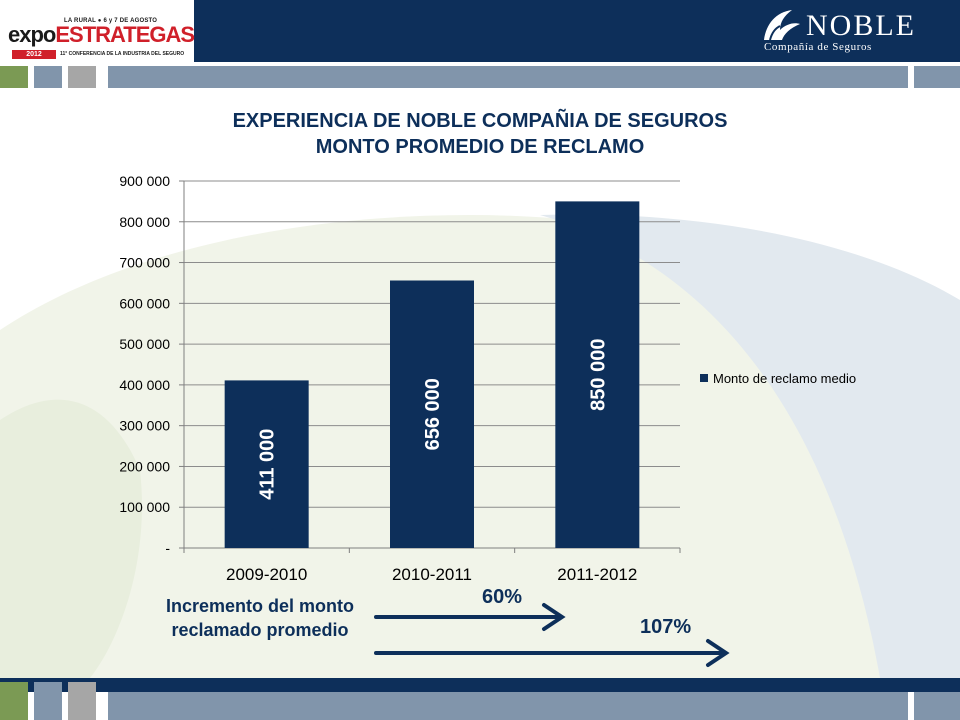 This screenshot has width=960, height=720. What do you see at coordinates (144, 181) in the screenshot?
I see `y-tick-label: 900 000` at bounding box center [144, 181].